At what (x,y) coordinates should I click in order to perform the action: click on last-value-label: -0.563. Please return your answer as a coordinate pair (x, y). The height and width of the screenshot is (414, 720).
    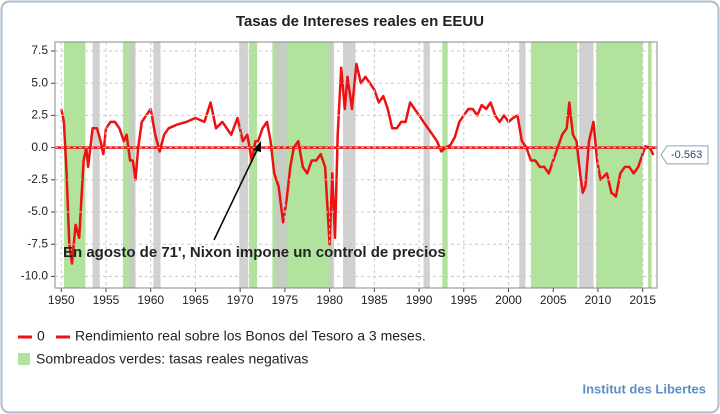
    Looking at the image, I should click on (686, 155).